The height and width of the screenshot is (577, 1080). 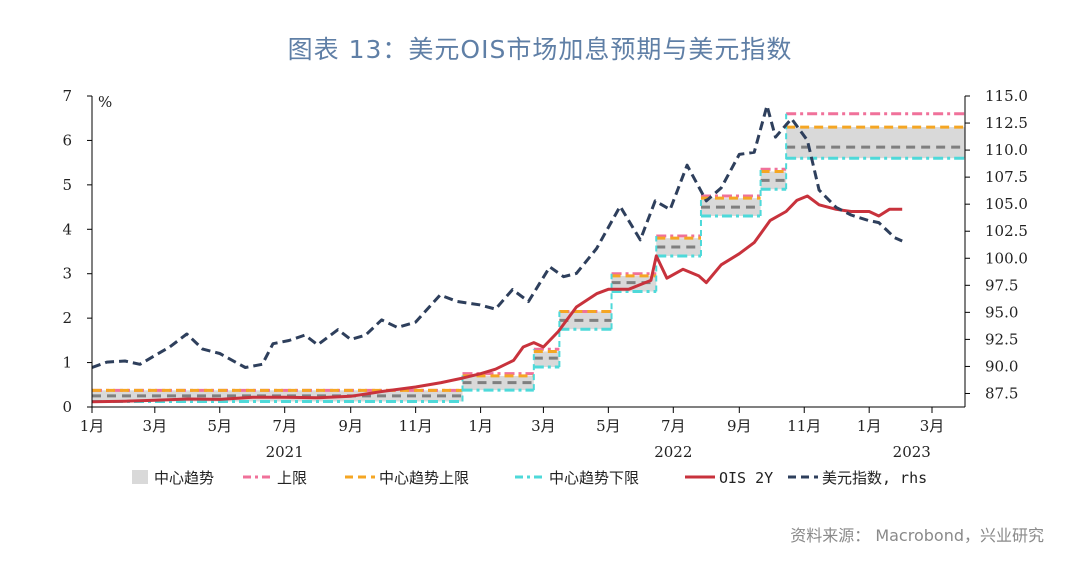 I want to click on right-tick-label: 87.5, so click(x=1001, y=393).